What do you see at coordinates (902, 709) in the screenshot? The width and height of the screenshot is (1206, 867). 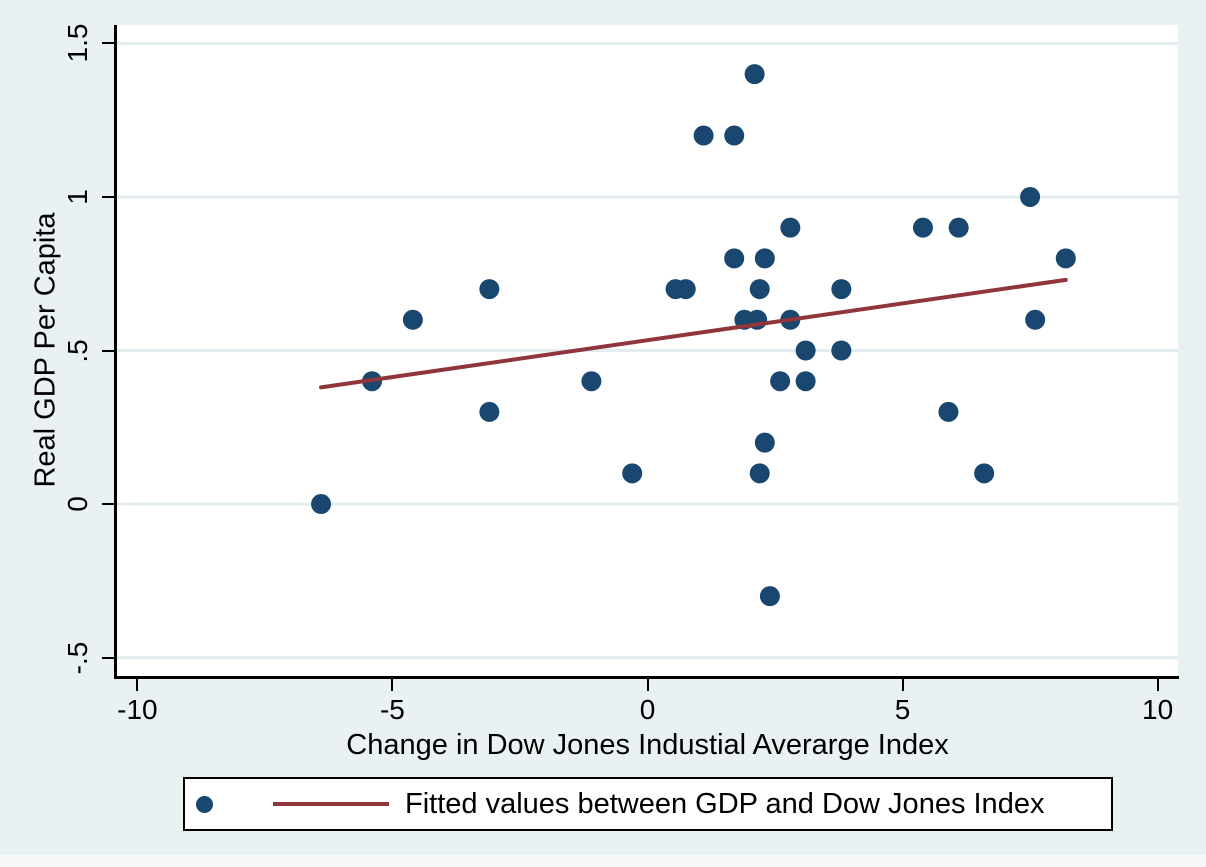 I see `x-tick-label: 5` at bounding box center [902, 709].